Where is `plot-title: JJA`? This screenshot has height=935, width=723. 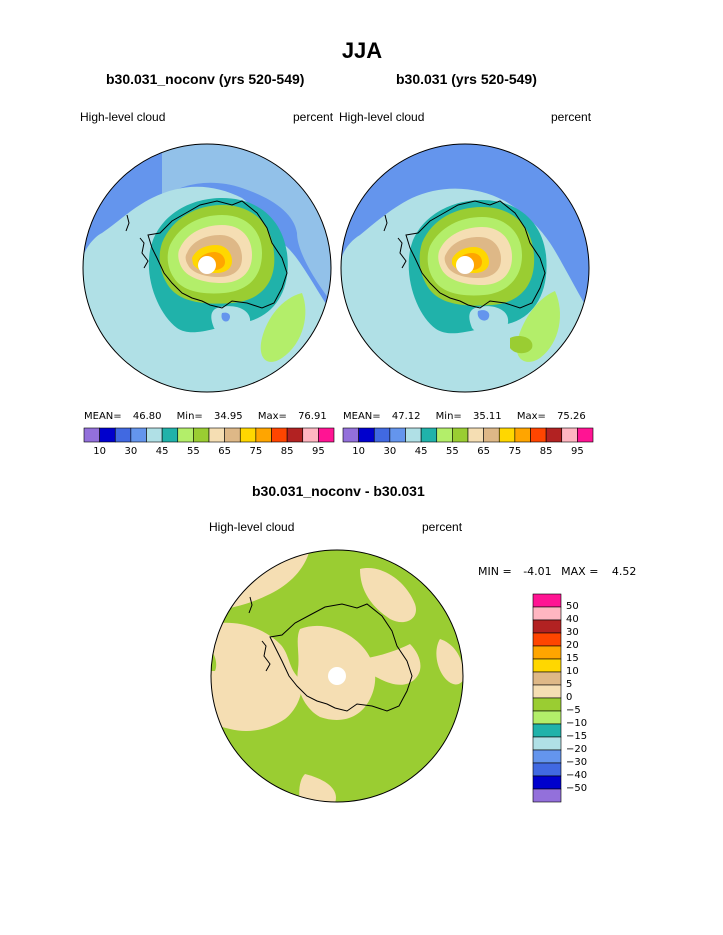
plot-title: JJA is located at coordinates (362, 50).